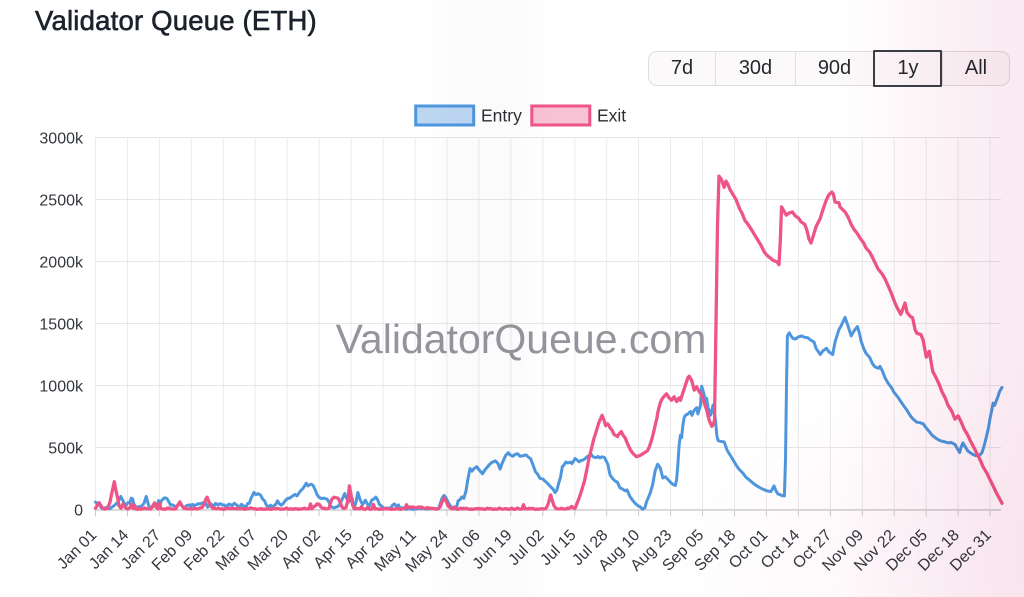  What do you see at coordinates (501, 116) in the screenshot?
I see `svg-text: Entry` at bounding box center [501, 116].